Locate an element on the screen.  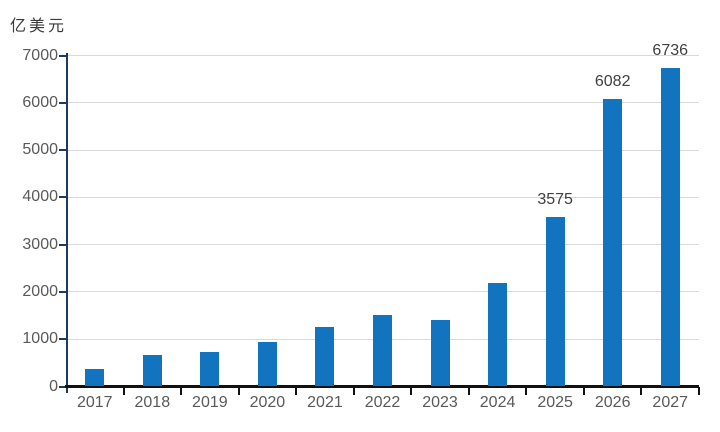
x-tick-label: 2023 is located at coordinates (440, 402).